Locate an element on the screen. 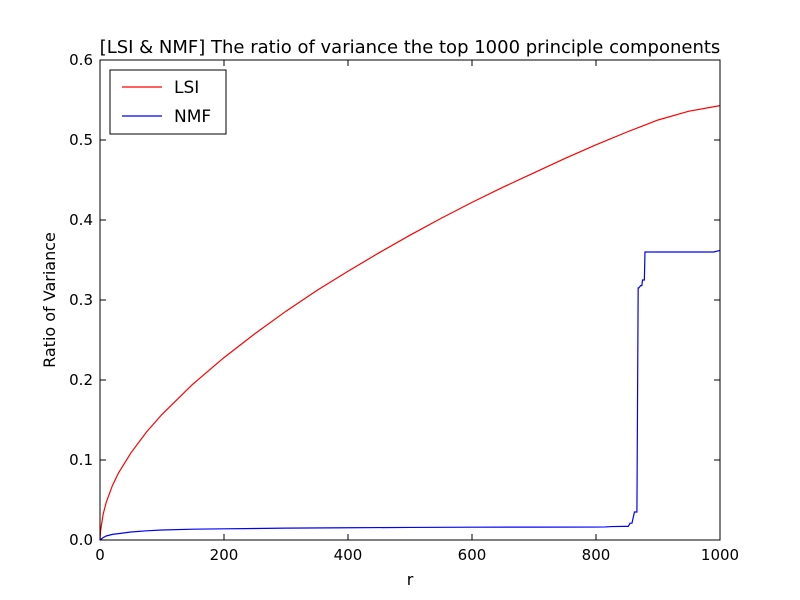  x-tick-label: 600 is located at coordinates (472, 555).